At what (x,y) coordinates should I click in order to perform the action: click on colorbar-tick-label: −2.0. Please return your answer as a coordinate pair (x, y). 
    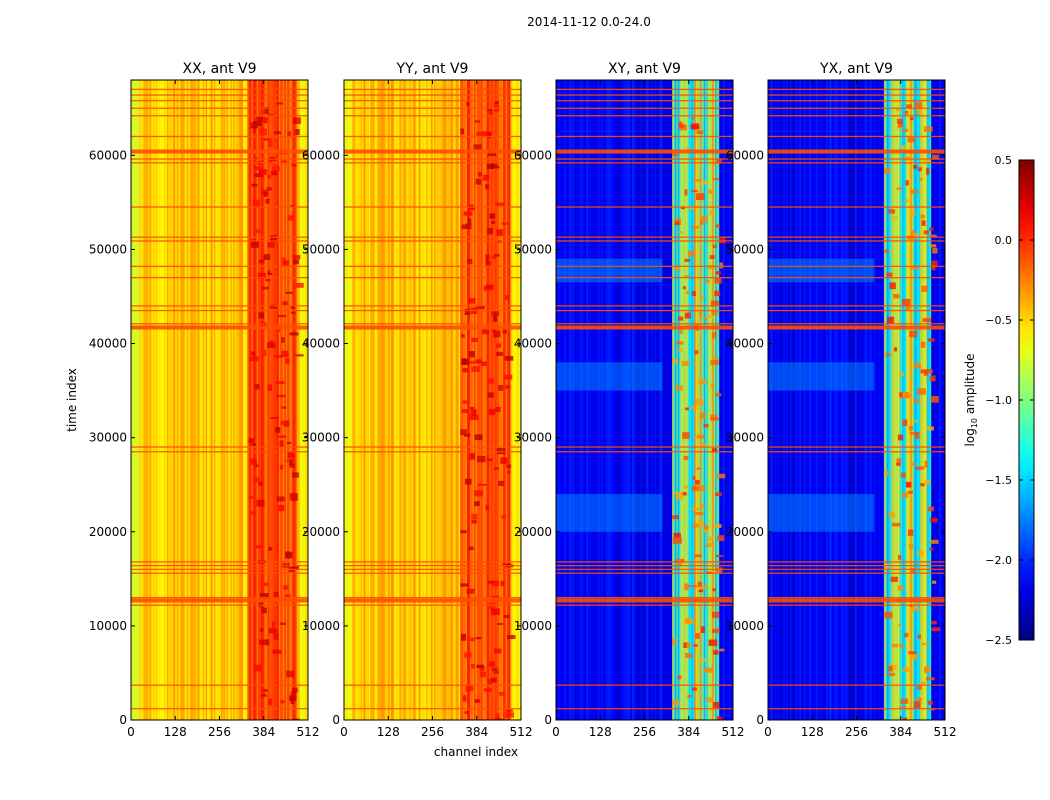
    Looking at the image, I should click on (998, 560).